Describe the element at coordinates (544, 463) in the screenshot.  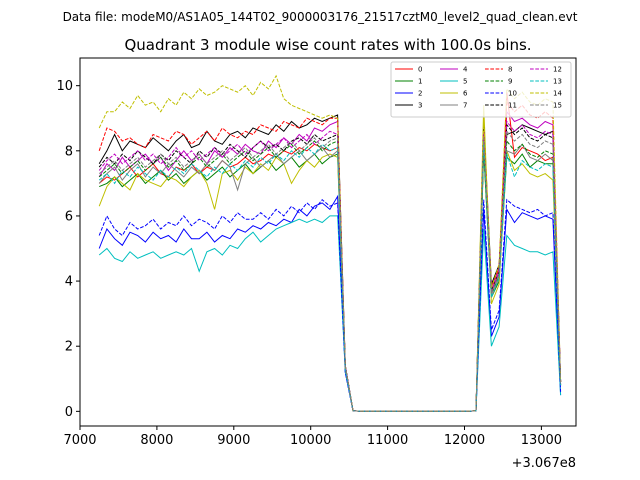
I see `x-offset-label: +3.067e8` at that location.